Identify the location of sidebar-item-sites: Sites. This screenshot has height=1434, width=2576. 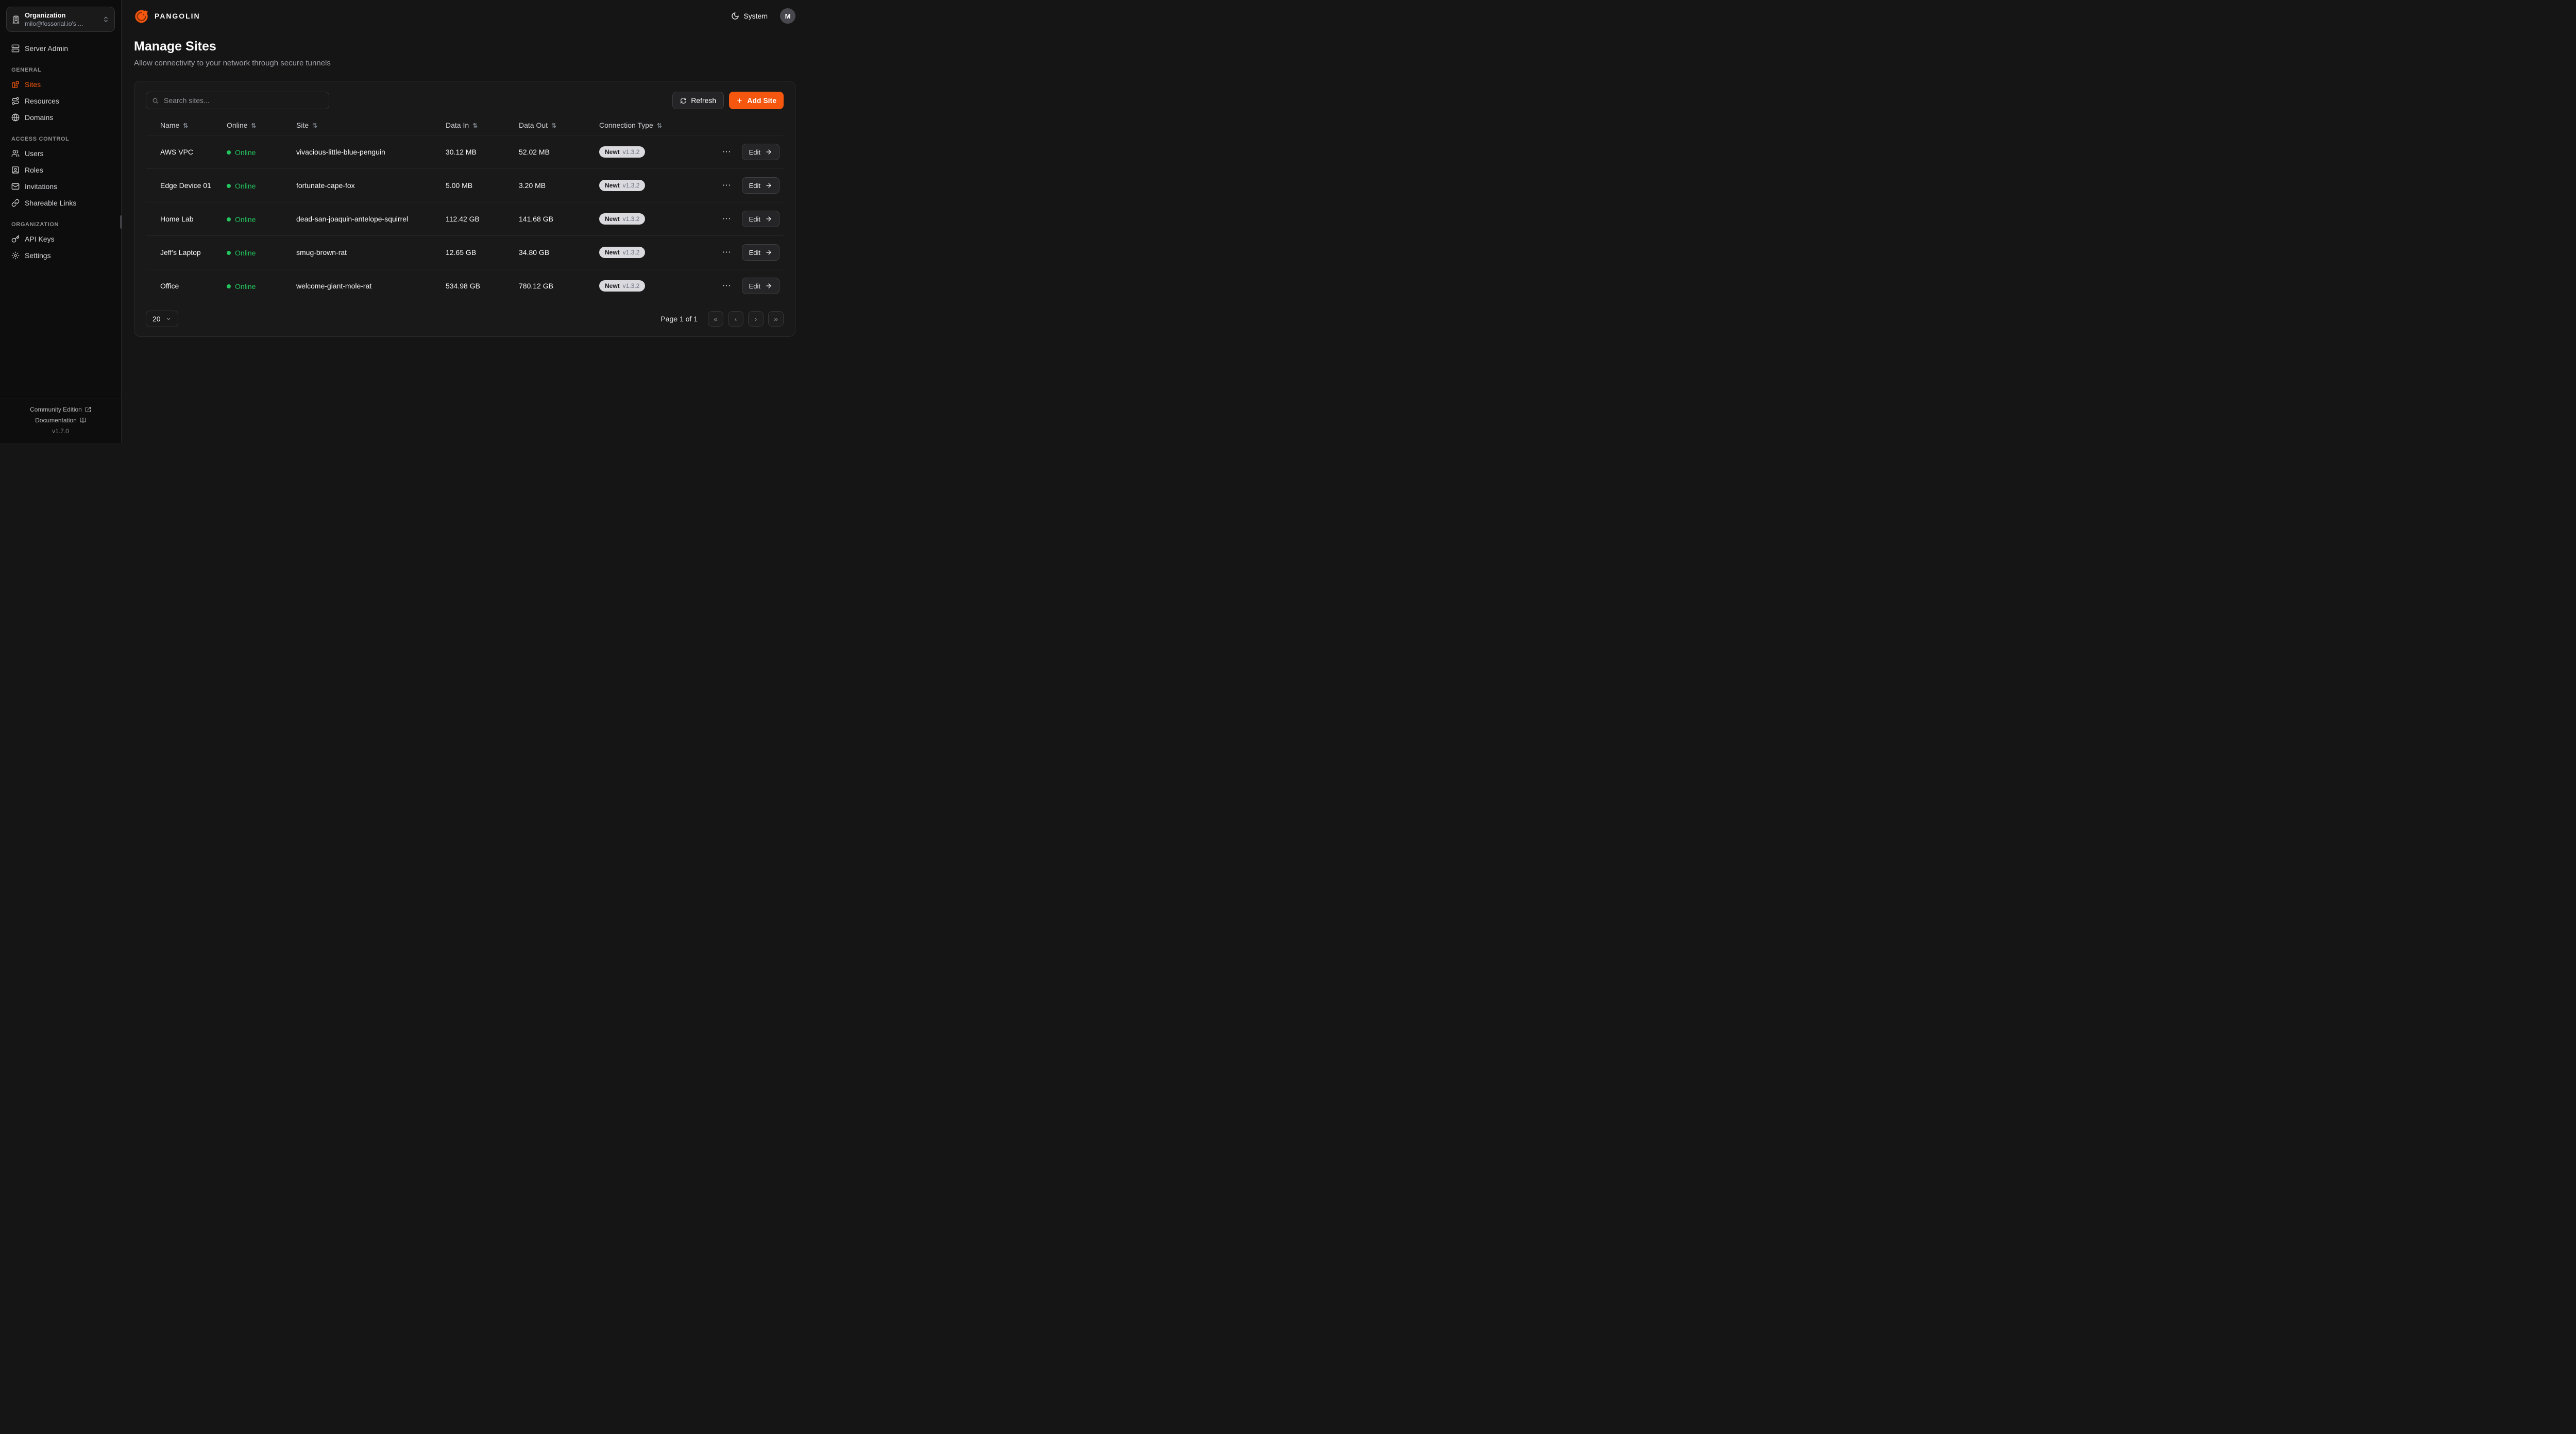
(60, 84).